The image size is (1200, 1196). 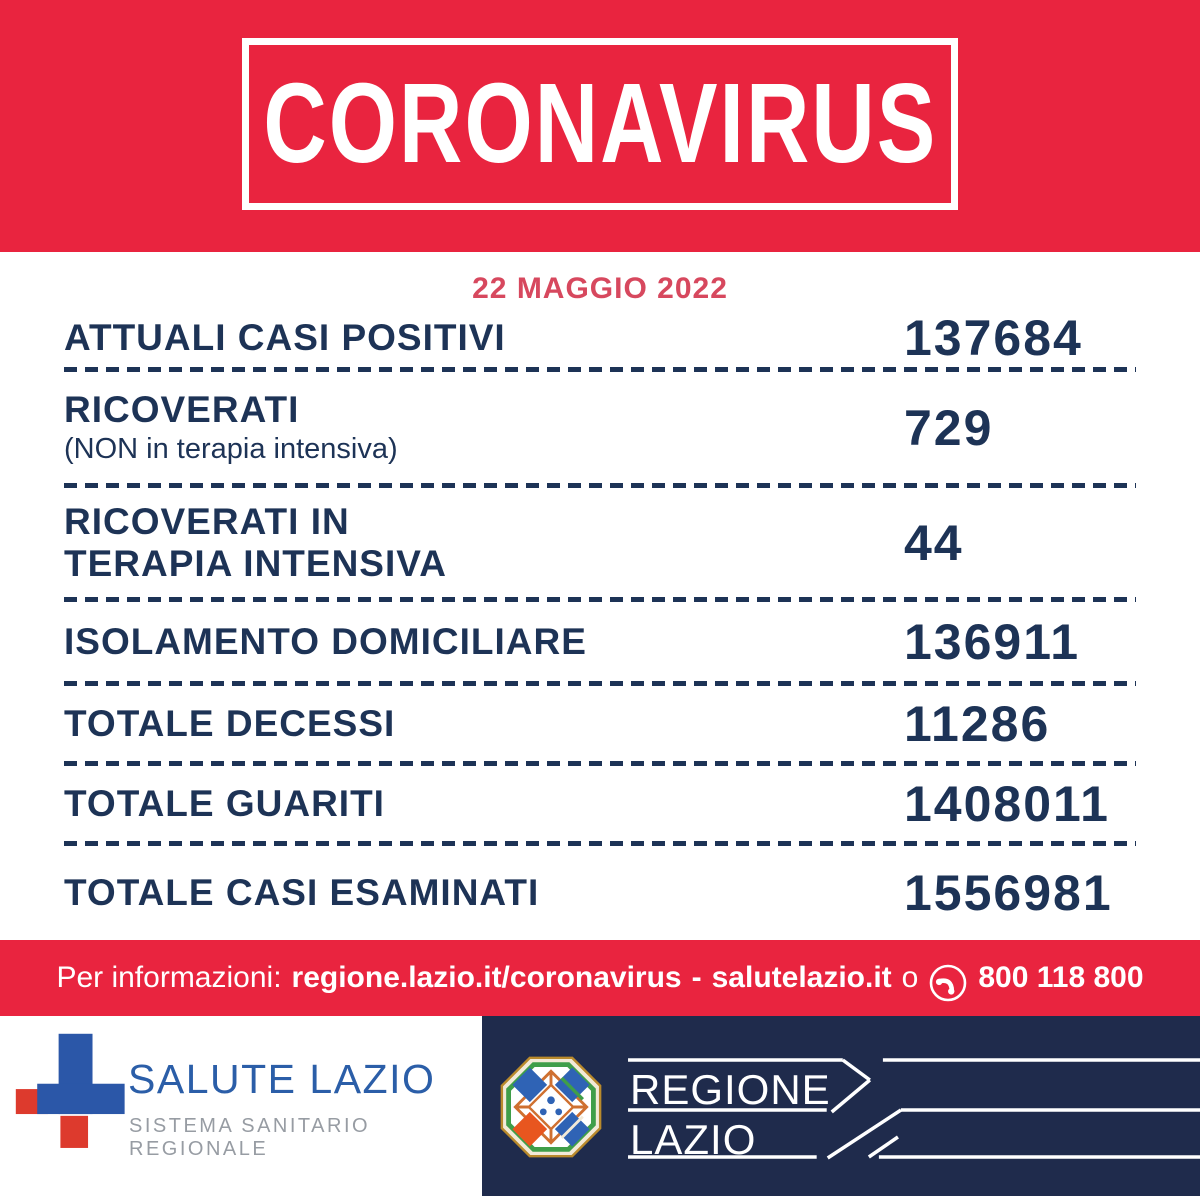 What do you see at coordinates (231, 448) in the screenshot?
I see `stat-sublabel: (NON in terapia intensiva)` at bounding box center [231, 448].